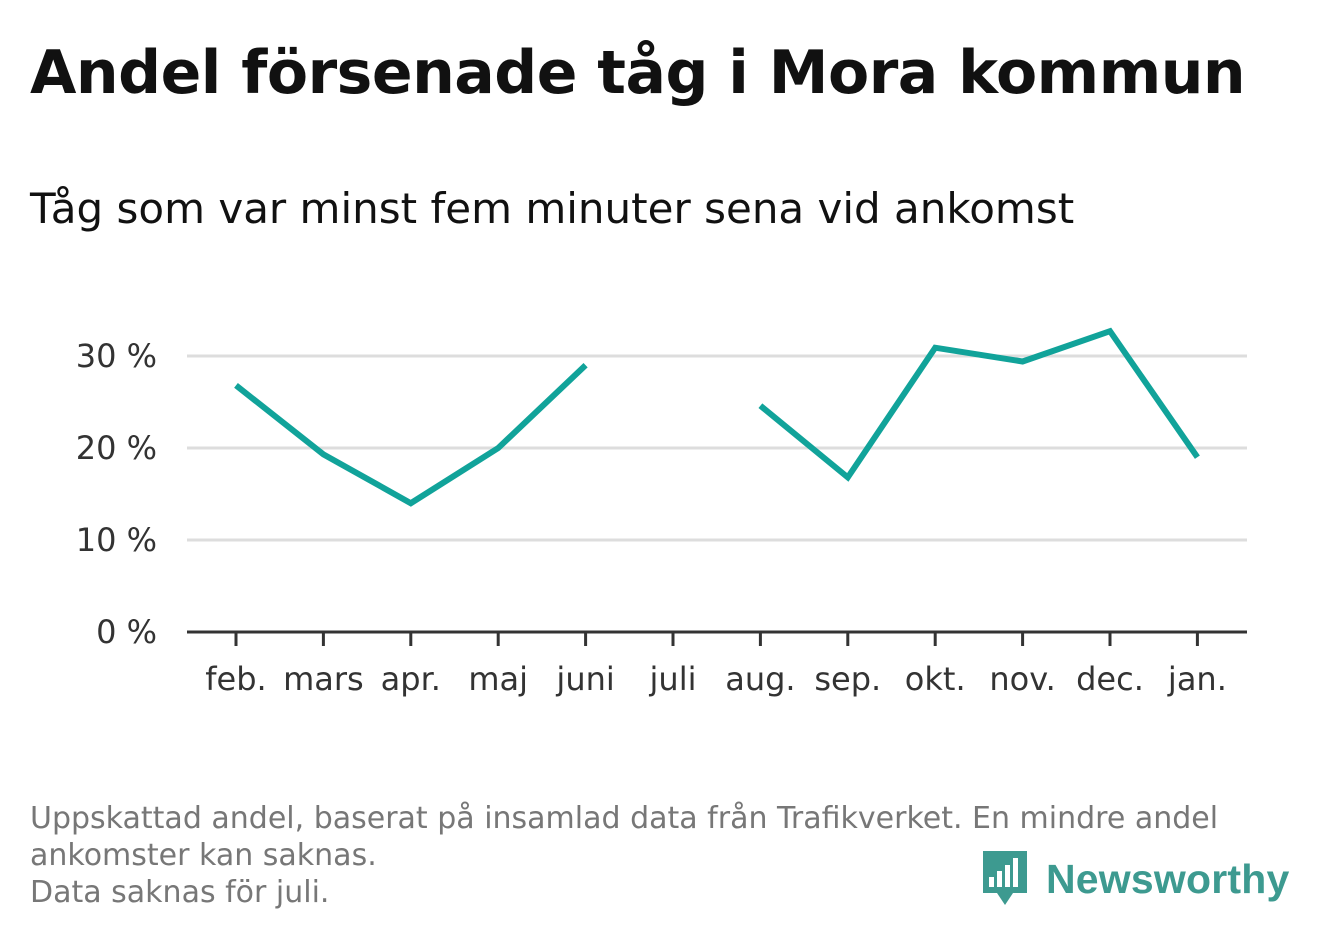  Describe the element at coordinates (1168, 878) in the screenshot. I see `brand-name: Newsworthy` at that location.